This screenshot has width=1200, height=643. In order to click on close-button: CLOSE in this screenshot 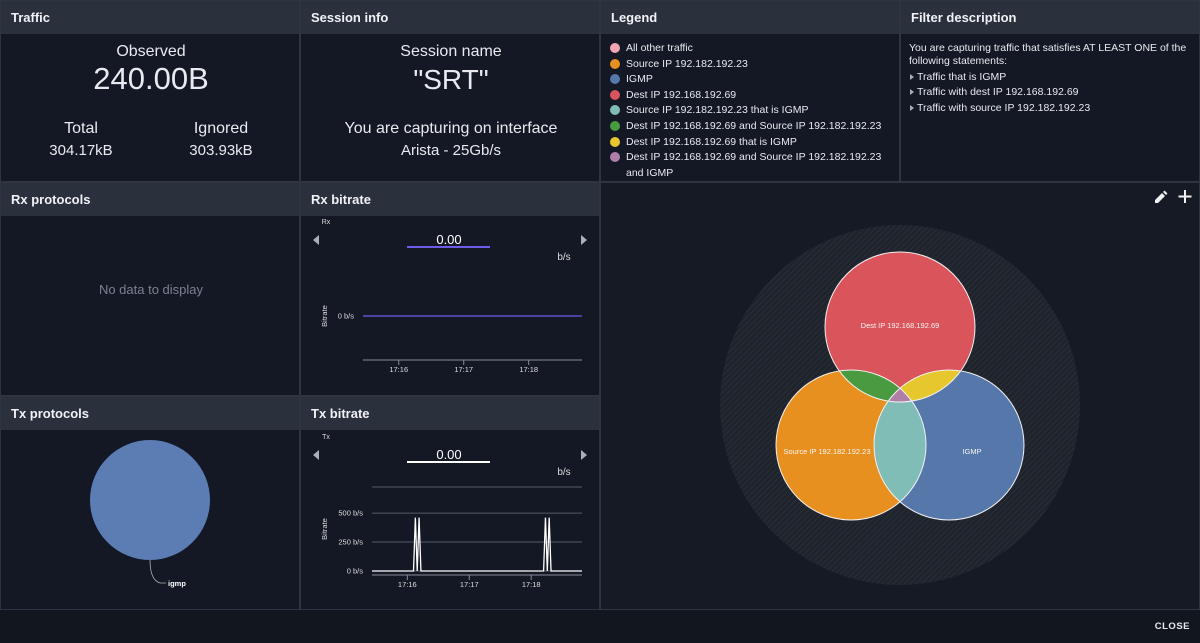, I will do `click(1172, 626)`.